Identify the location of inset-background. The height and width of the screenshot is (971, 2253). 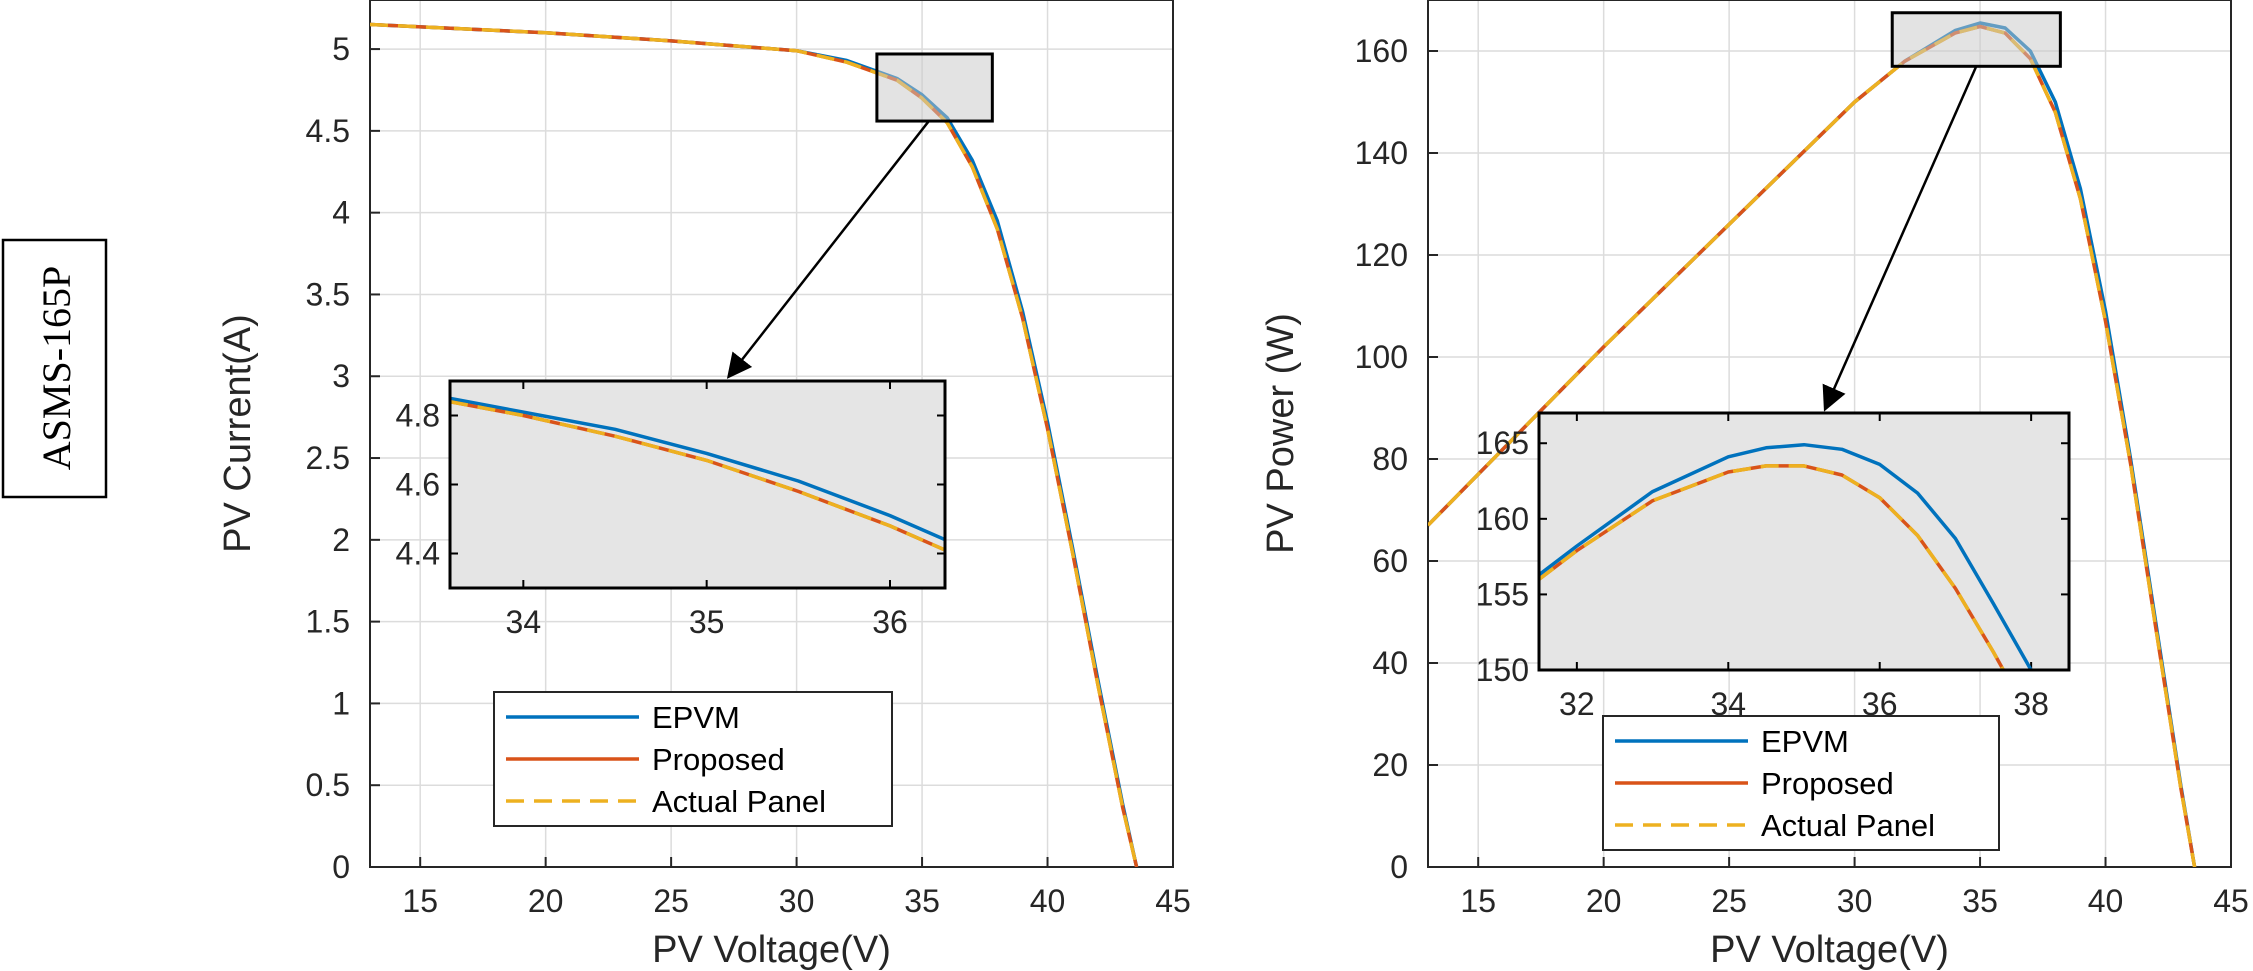
(1804, 541).